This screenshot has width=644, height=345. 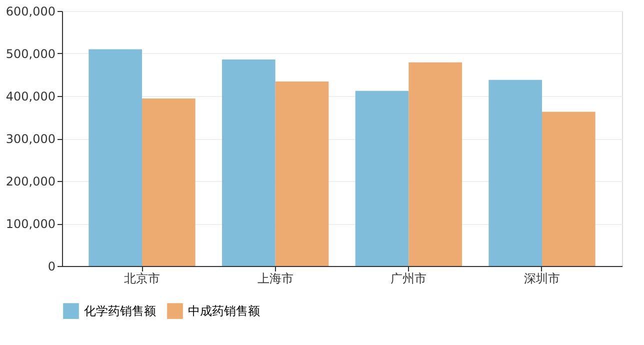 What do you see at coordinates (224, 311) in the screenshot?
I see `legend-label: 中成药销售额` at bounding box center [224, 311].